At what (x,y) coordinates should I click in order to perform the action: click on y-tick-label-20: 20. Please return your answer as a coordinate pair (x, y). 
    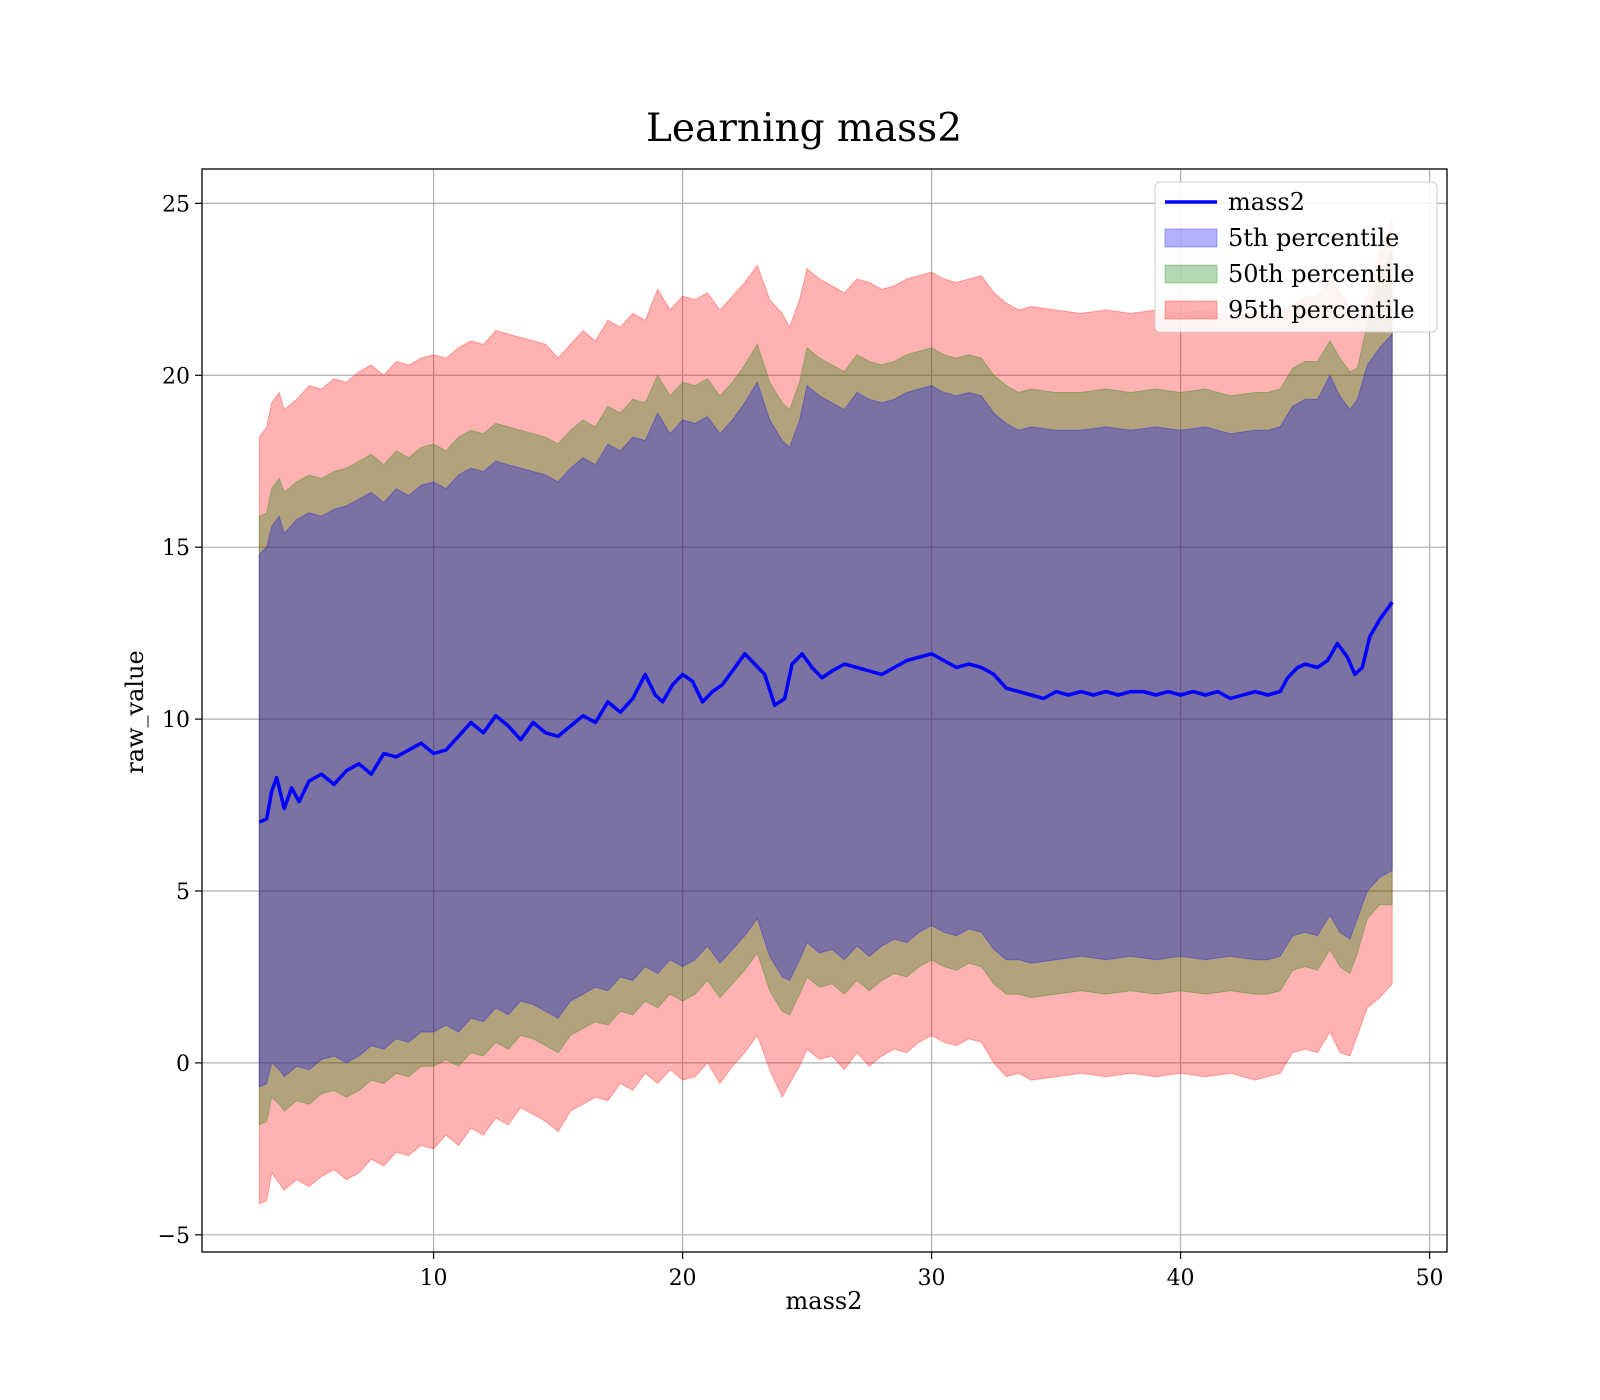
    Looking at the image, I should click on (176, 376).